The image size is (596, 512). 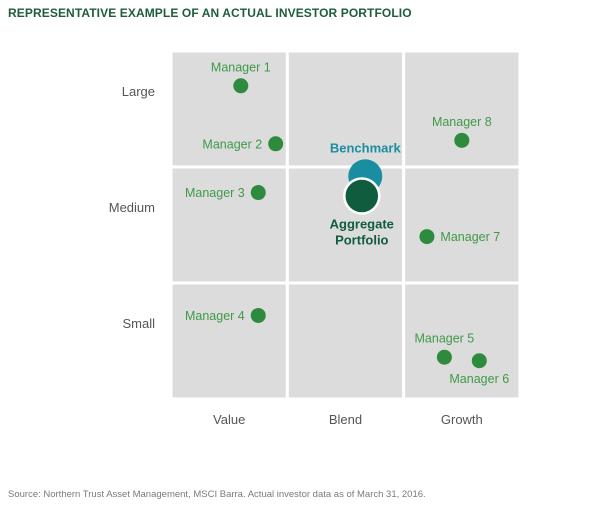 I want to click on point-label-manager-5: Manager 5, so click(x=445, y=339).